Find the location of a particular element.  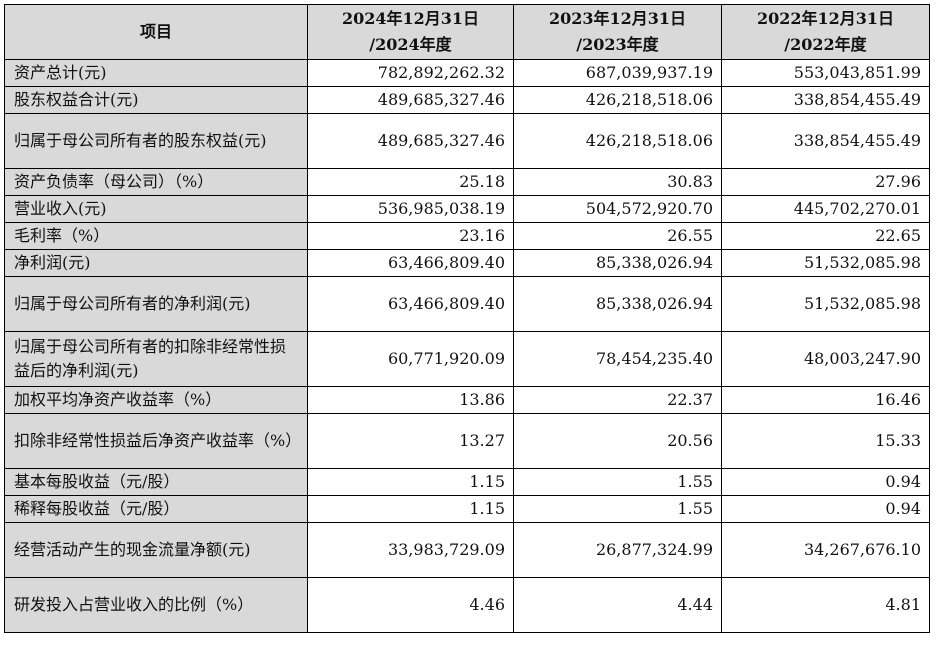

cell-2023: 26.55 is located at coordinates (617, 236).